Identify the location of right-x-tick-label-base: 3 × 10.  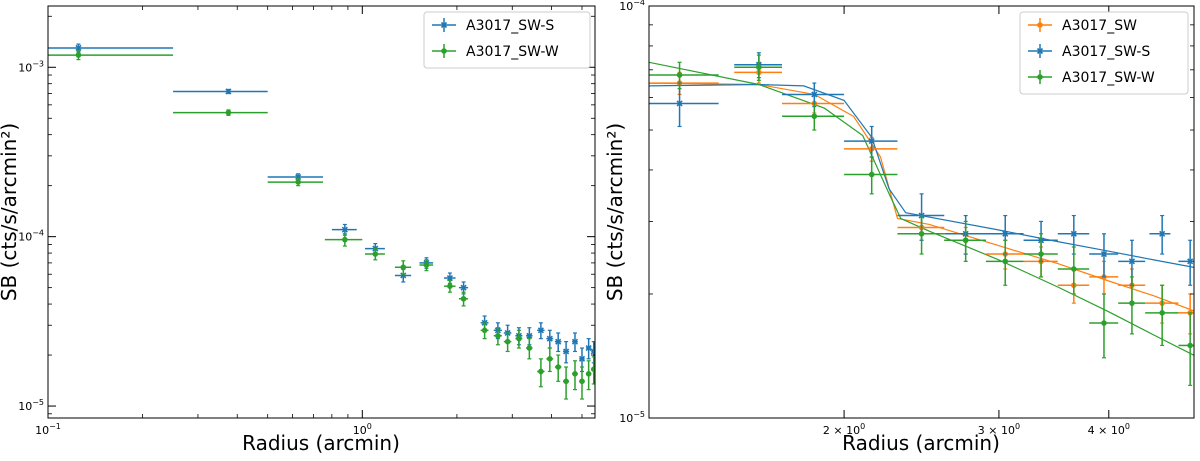
(996, 430).